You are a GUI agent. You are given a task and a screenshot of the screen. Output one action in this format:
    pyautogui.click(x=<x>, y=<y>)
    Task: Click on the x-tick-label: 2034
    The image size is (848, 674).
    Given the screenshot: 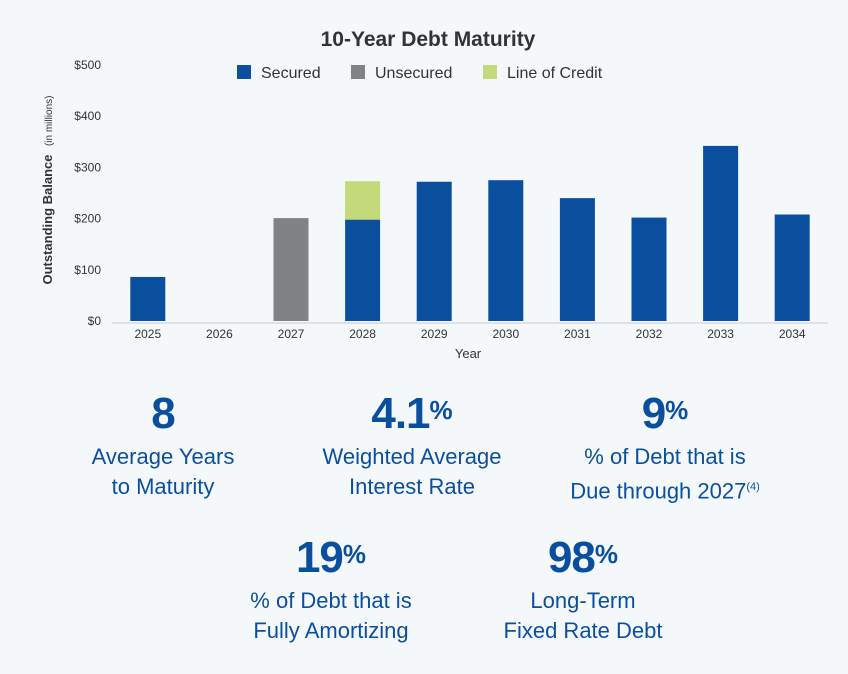 What is the action you would take?
    pyautogui.click(x=792, y=334)
    